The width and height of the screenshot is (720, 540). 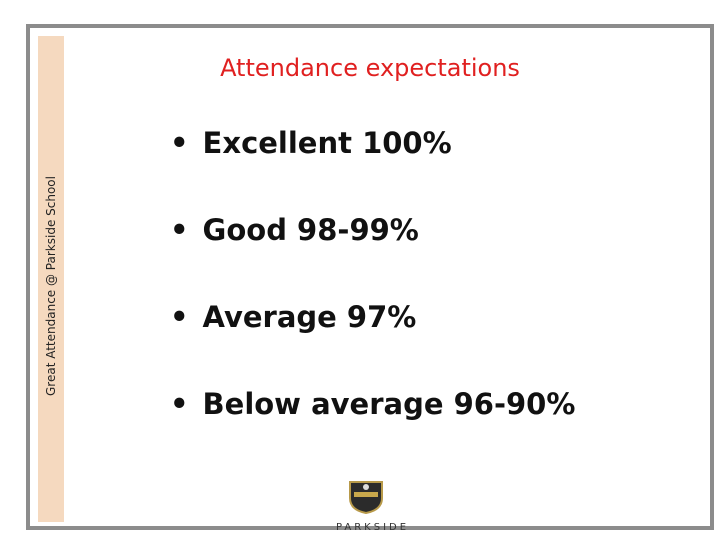 What do you see at coordinates (372, 343) in the screenshot?
I see `bullet: Average 97%` at bounding box center [372, 343].